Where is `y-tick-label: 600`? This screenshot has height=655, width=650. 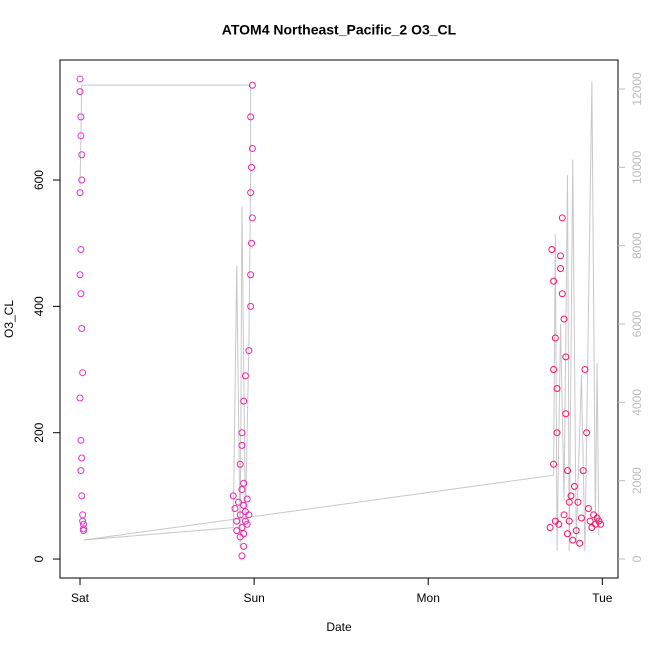 y-tick-label: 600 is located at coordinates (39, 180).